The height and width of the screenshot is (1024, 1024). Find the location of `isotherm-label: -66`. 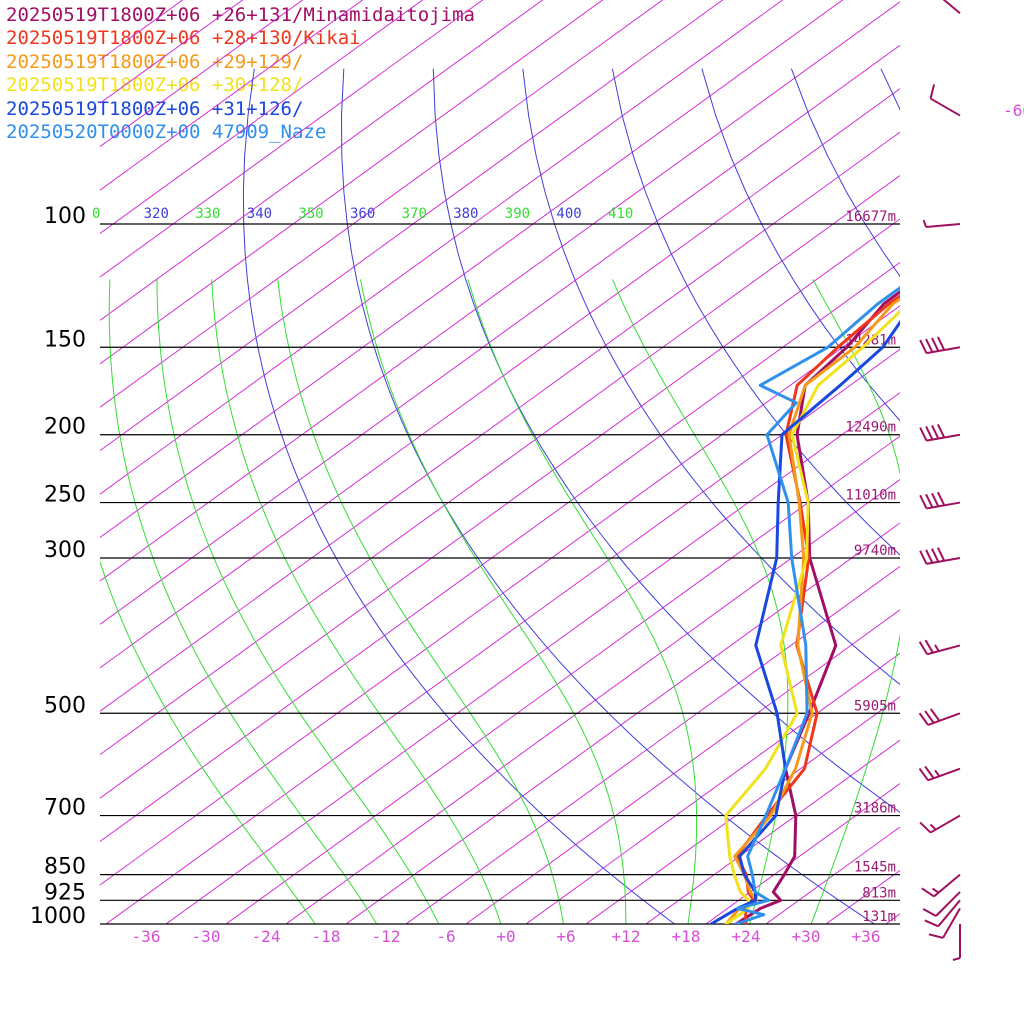

isotherm-label: -66 is located at coordinates (1013, 110).